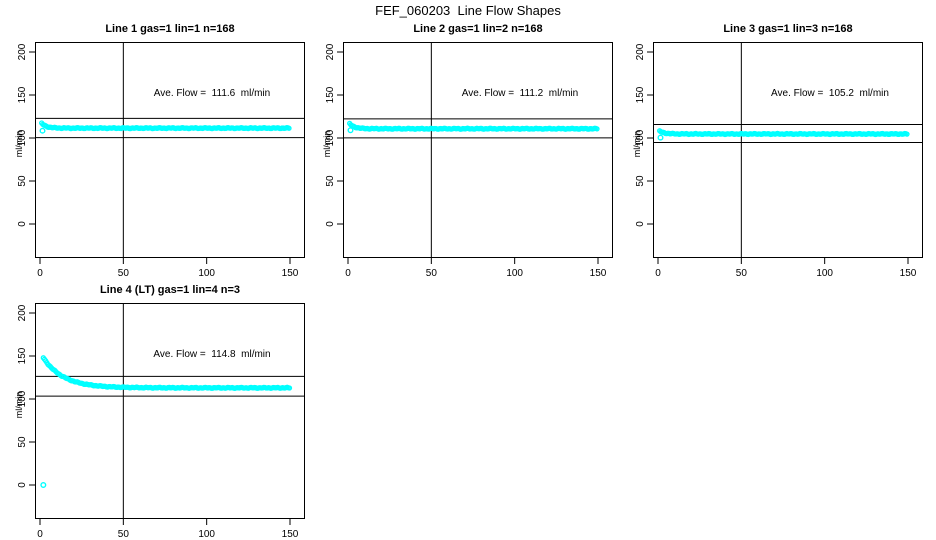  What do you see at coordinates (212, 354) in the screenshot?
I see `avg-flow-annotation: Ave. Flow = 114.8 ml/min` at bounding box center [212, 354].